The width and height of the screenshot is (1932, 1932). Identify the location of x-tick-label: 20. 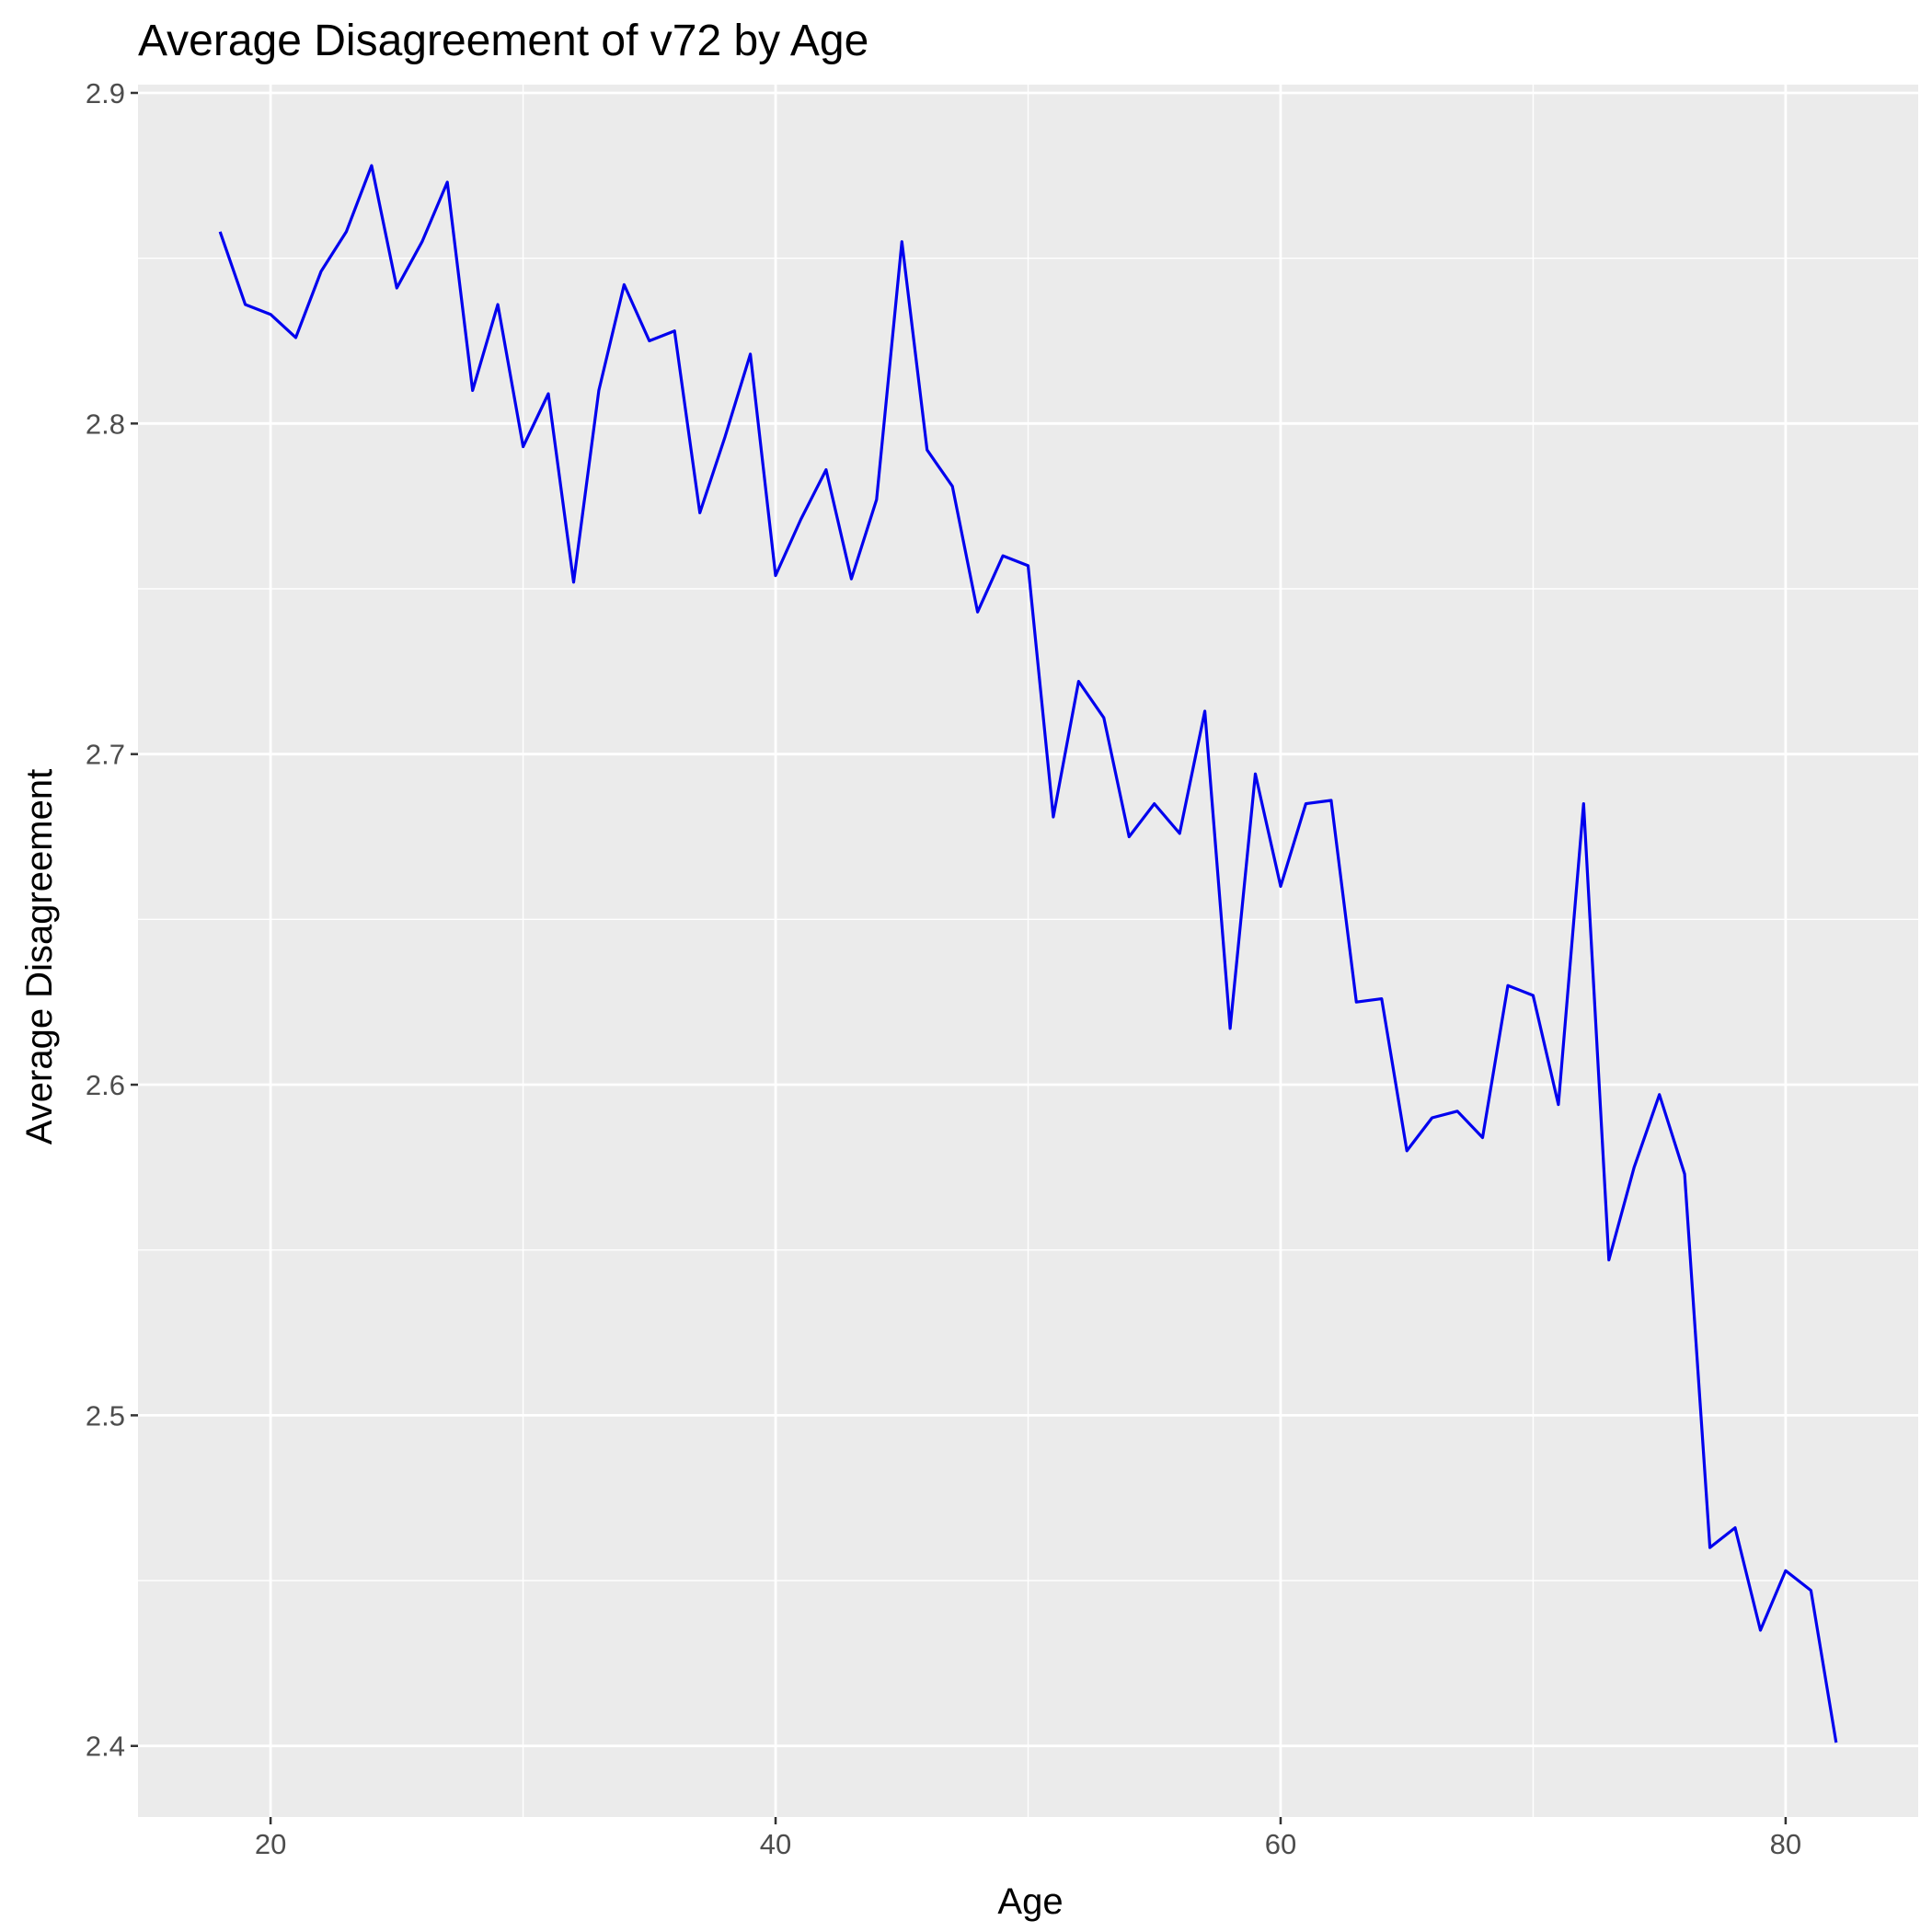
(270, 1844).